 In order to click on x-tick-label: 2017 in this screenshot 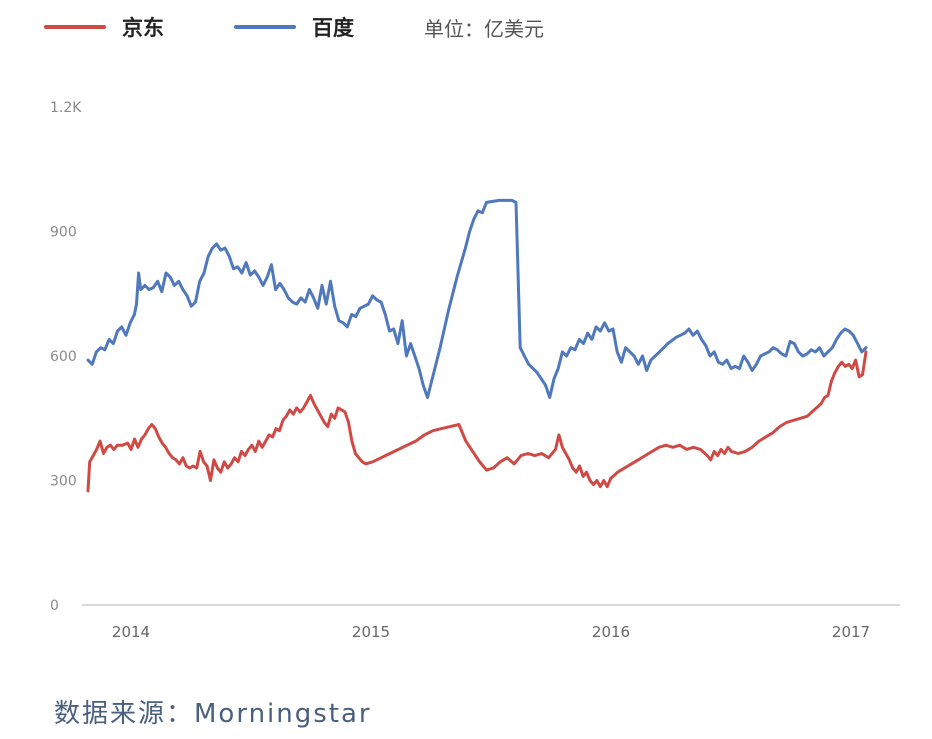, I will do `click(851, 632)`.